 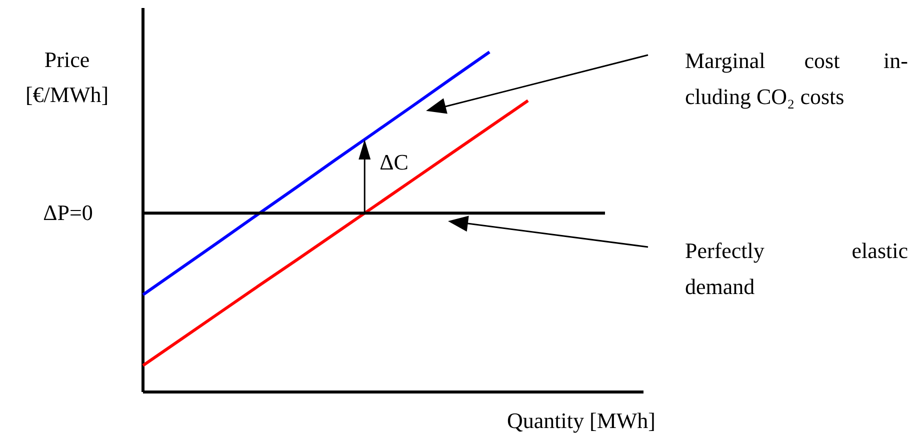 What do you see at coordinates (581, 420) in the screenshot?
I see `x-axis-title: Quantity [MWh]` at bounding box center [581, 420].